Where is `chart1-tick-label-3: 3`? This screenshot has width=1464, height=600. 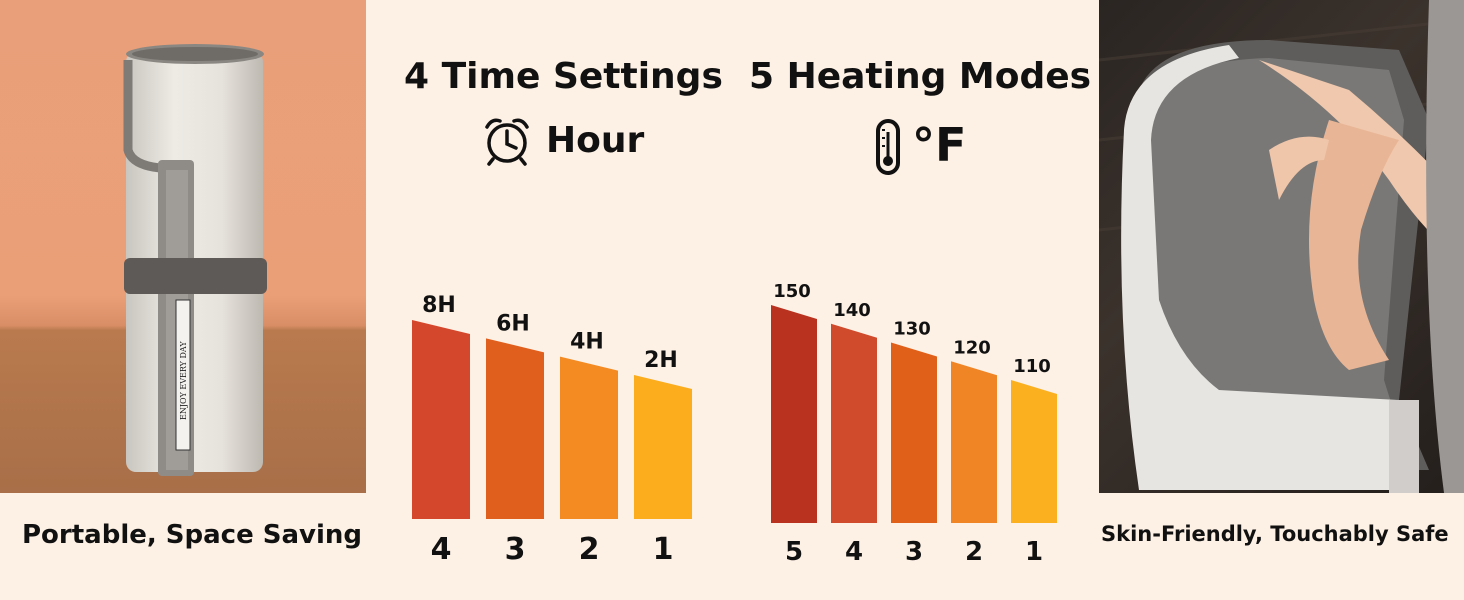 chart1-tick-label-3: 3 is located at coordinates (515, 549).